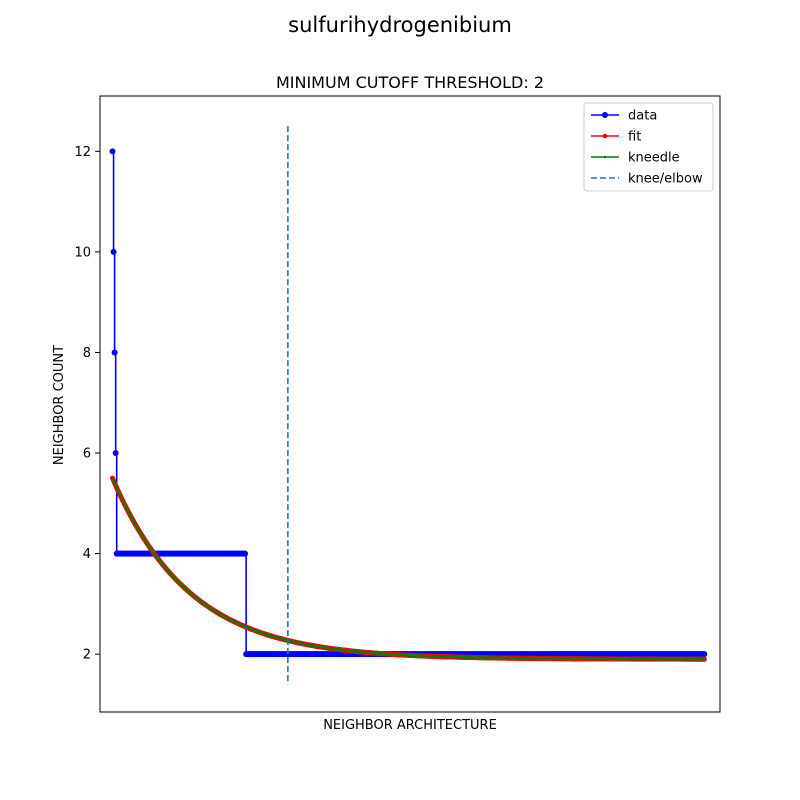 This screenshot has width=800, height=800. I want to click on y-tick-label: 6, so click(87, 454).